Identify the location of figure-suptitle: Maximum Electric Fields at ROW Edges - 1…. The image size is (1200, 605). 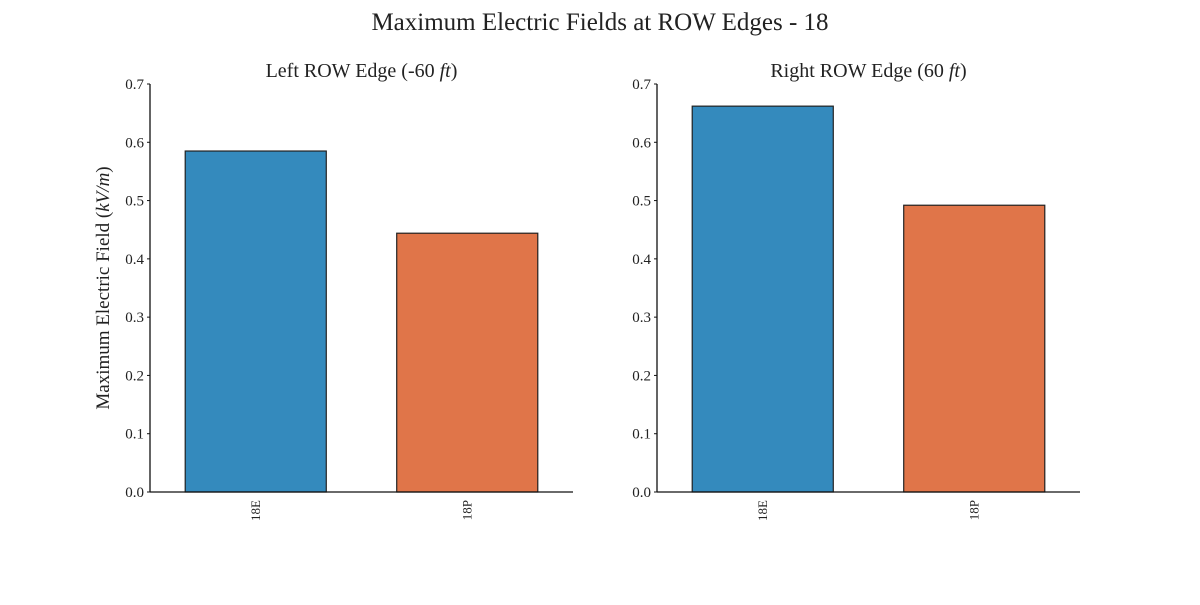
(599, 22).